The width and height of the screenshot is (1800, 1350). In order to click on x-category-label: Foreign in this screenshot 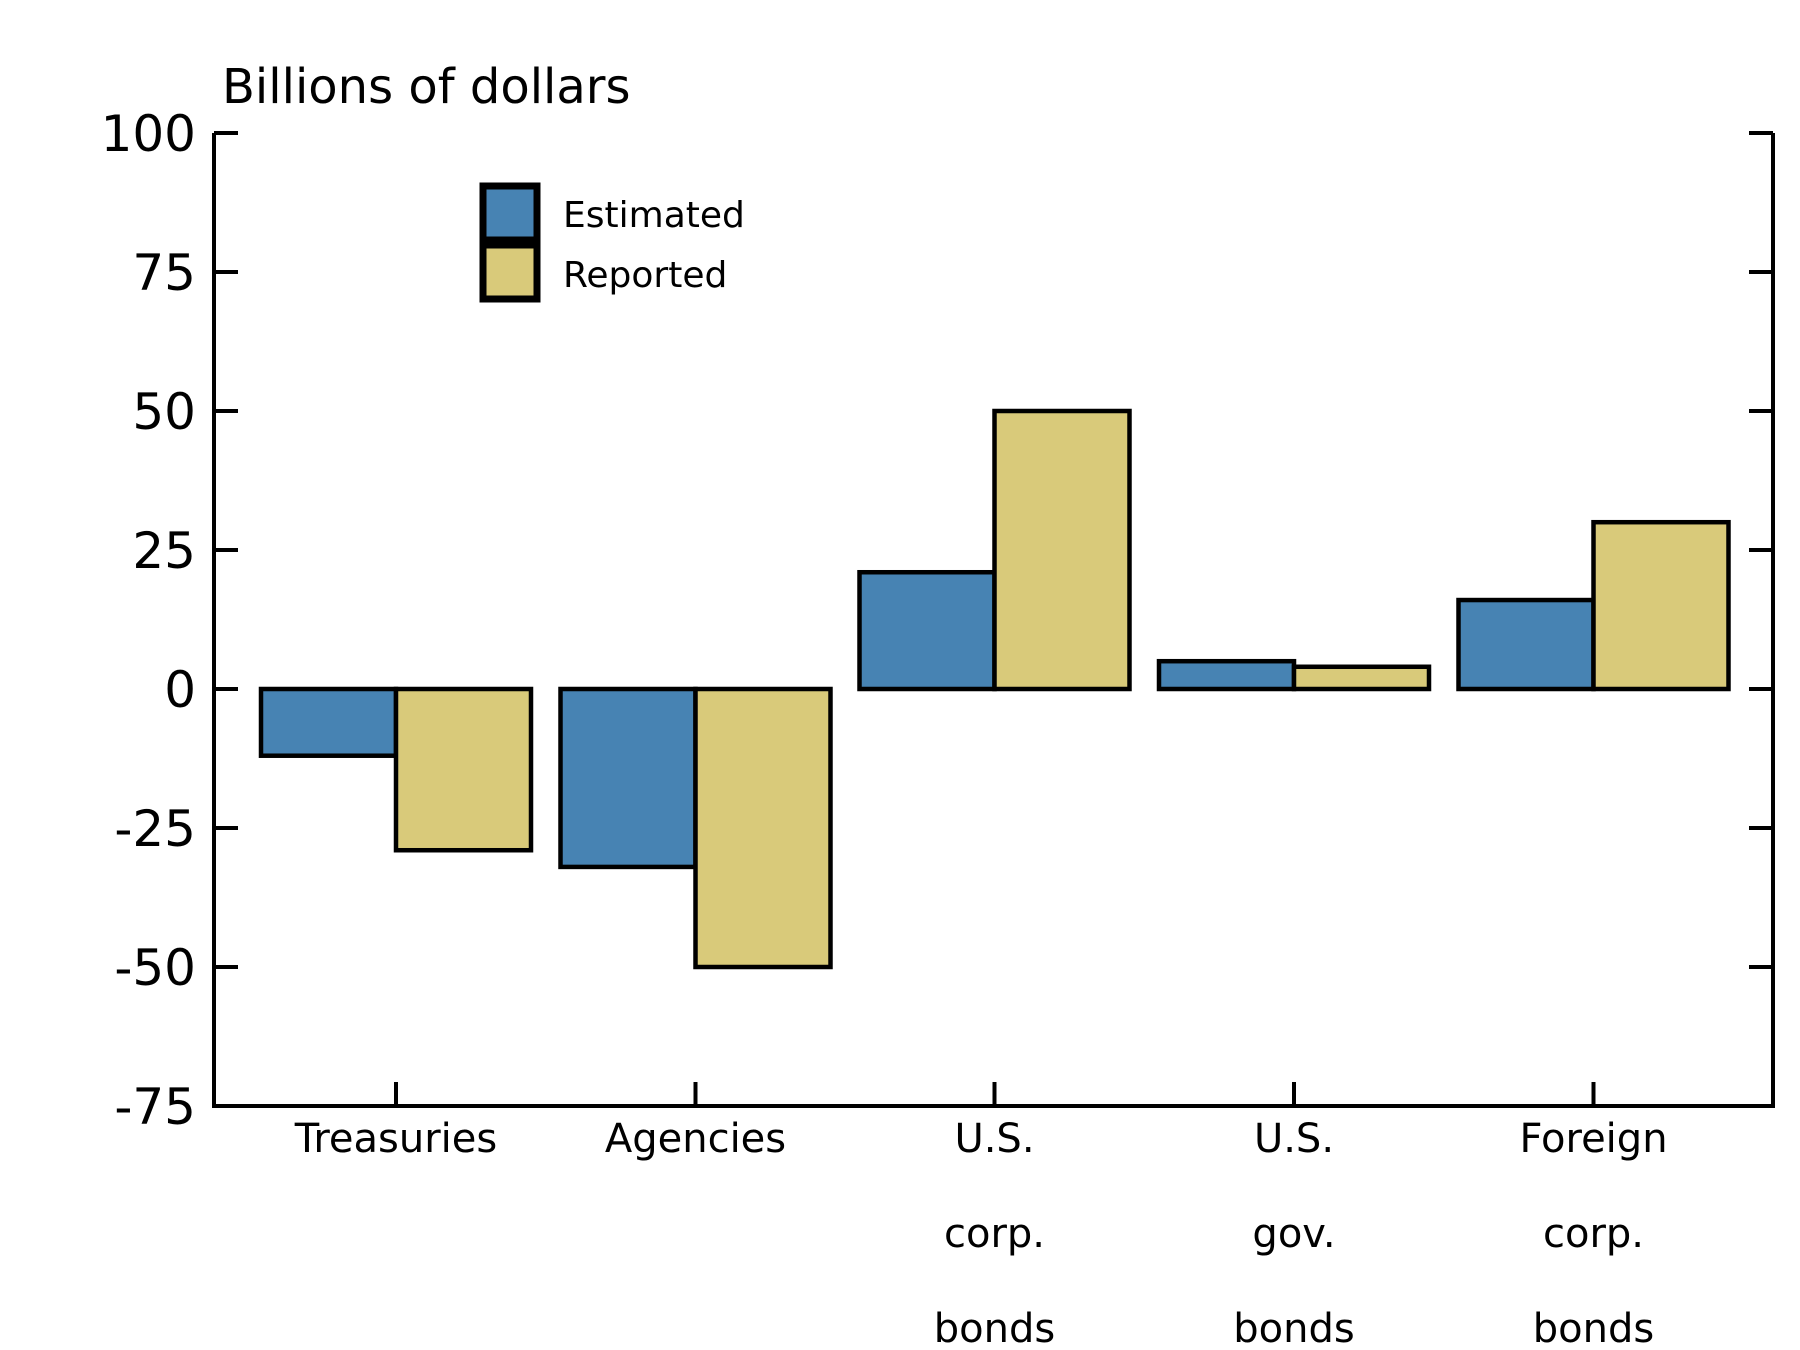, I will do `click(1593, 1139)`.